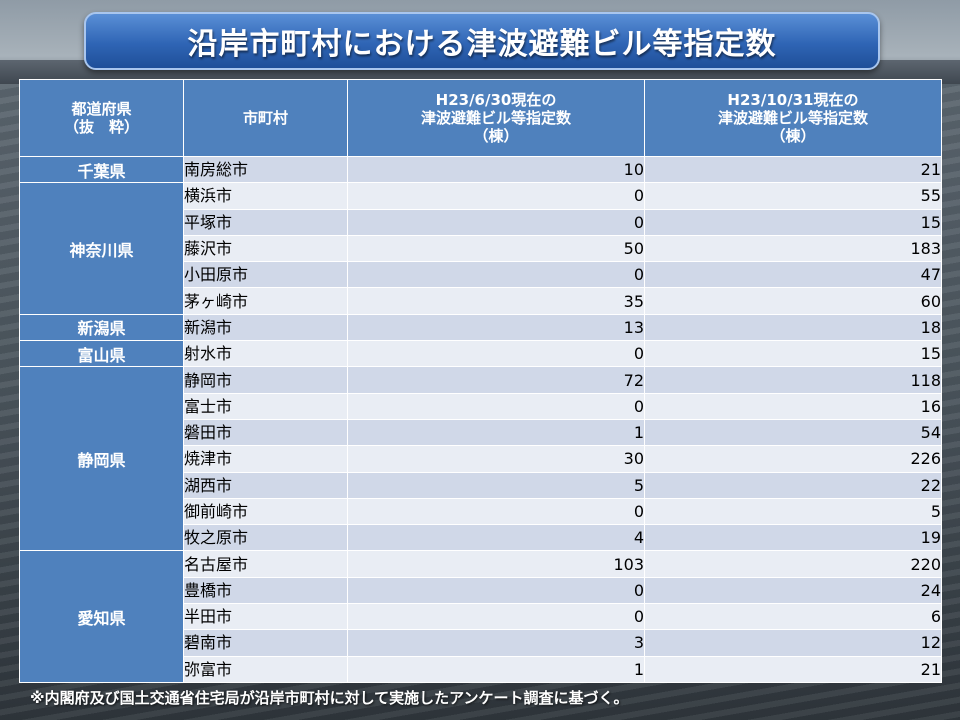  I want to click on municipality-cell: 射水市, so click(265, 354).